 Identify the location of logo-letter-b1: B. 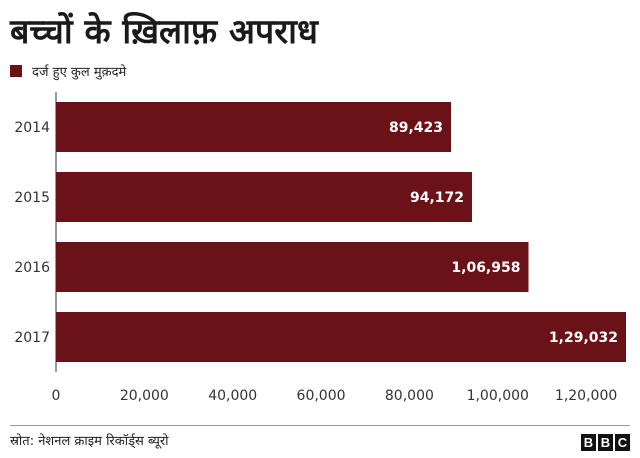
(588, 442).